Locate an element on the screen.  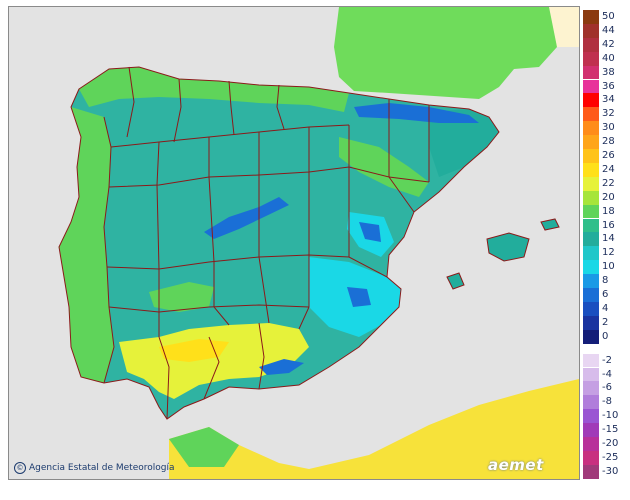
africa-land is located at coordinates (374, 429).